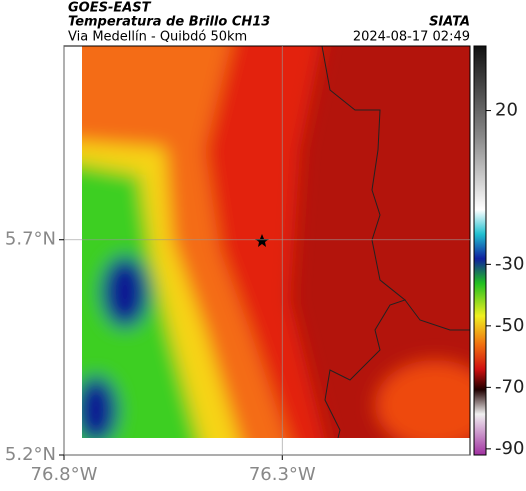 The width and height of the screenshot is (526, 491). I want to click on colorbar, so click(480, 250).